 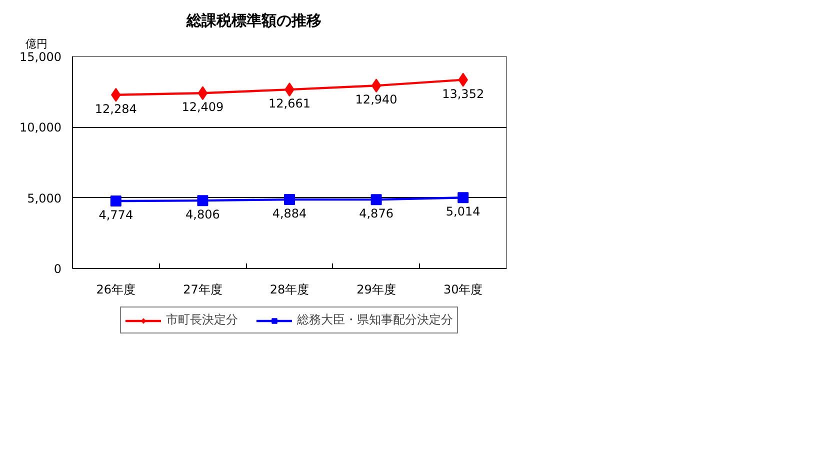 I want to click on data-label: 12,409, so click(x=203, y=107).